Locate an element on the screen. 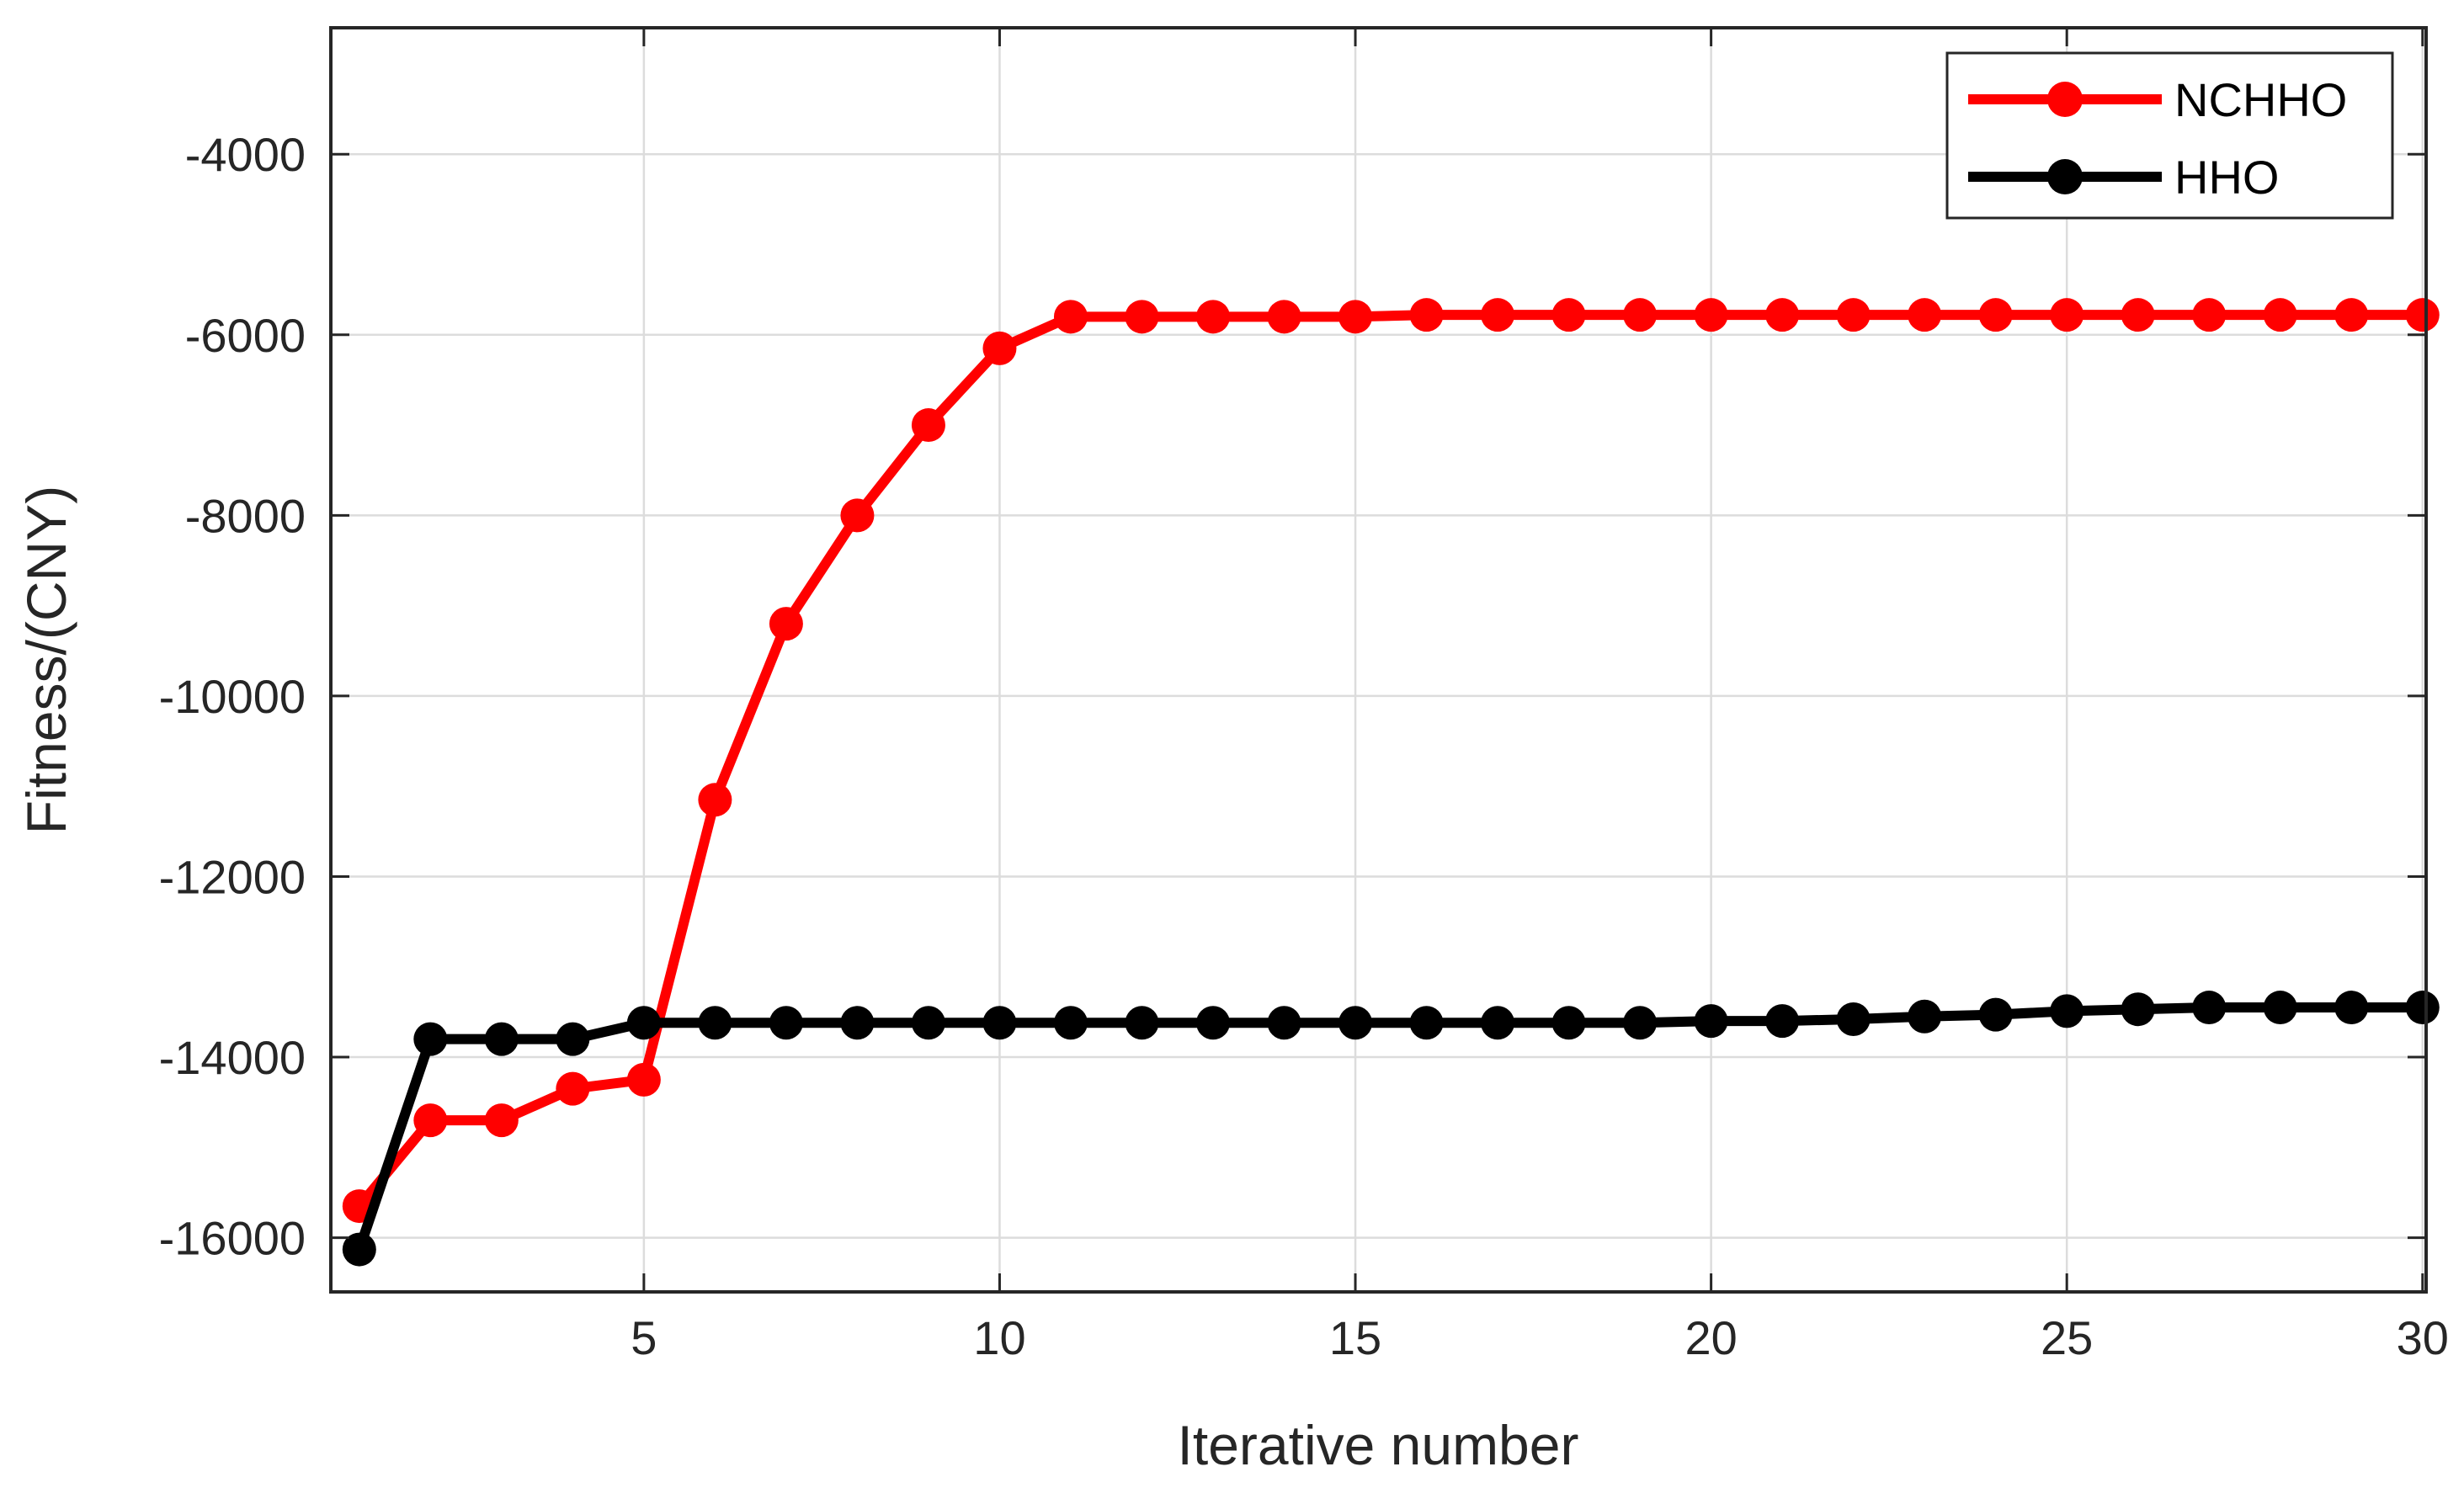  legend-marker-nchho is located at coordinates (2065, 100).